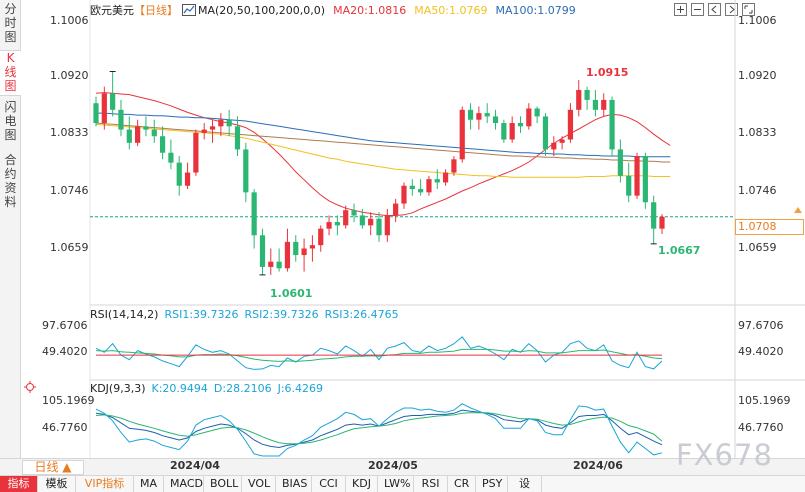 The width and height of the screenshot is (805, 492). I want to click on price-tick-right: 1.0833, so click(757, 132).